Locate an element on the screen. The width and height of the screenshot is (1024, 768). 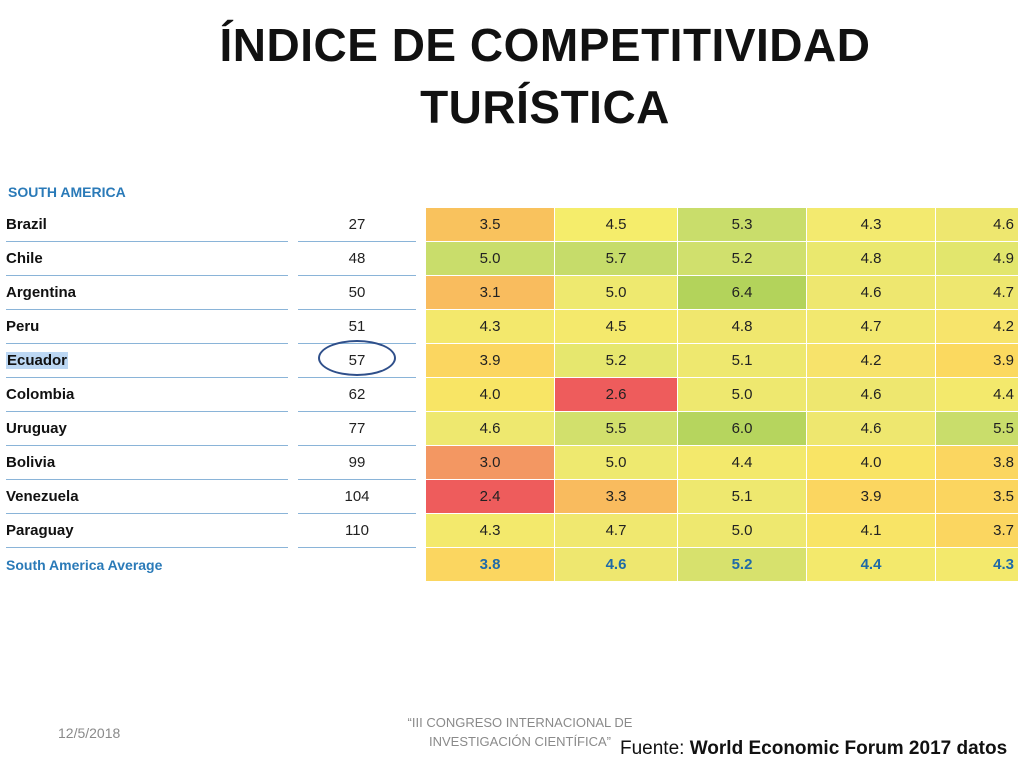
footer-date: 12/5/2018 is located at coordinates (89, 733).